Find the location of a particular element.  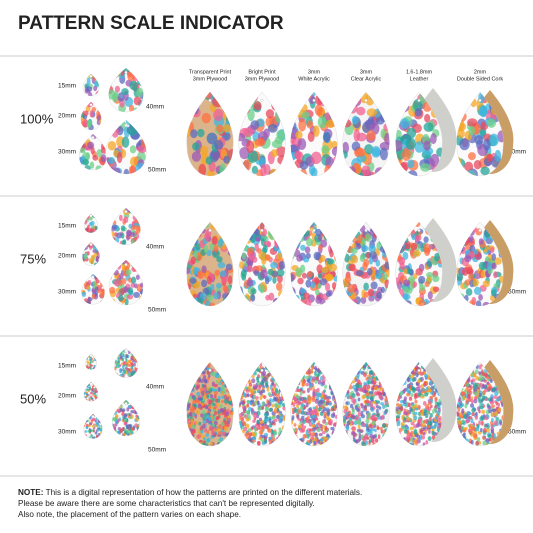

hole is located at coordinates (314, 100).